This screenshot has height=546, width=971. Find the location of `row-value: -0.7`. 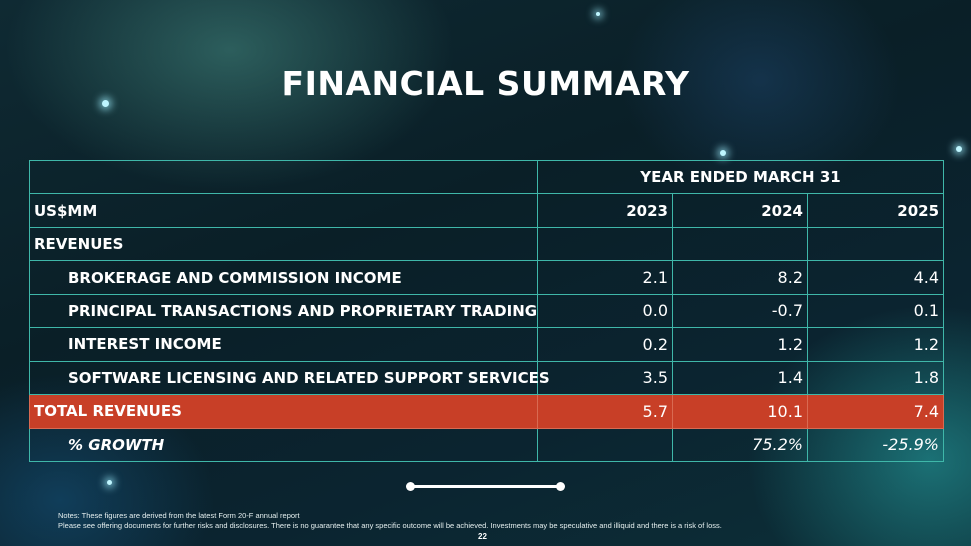

row-value: -0.7 is located at coordinates (740, 311).